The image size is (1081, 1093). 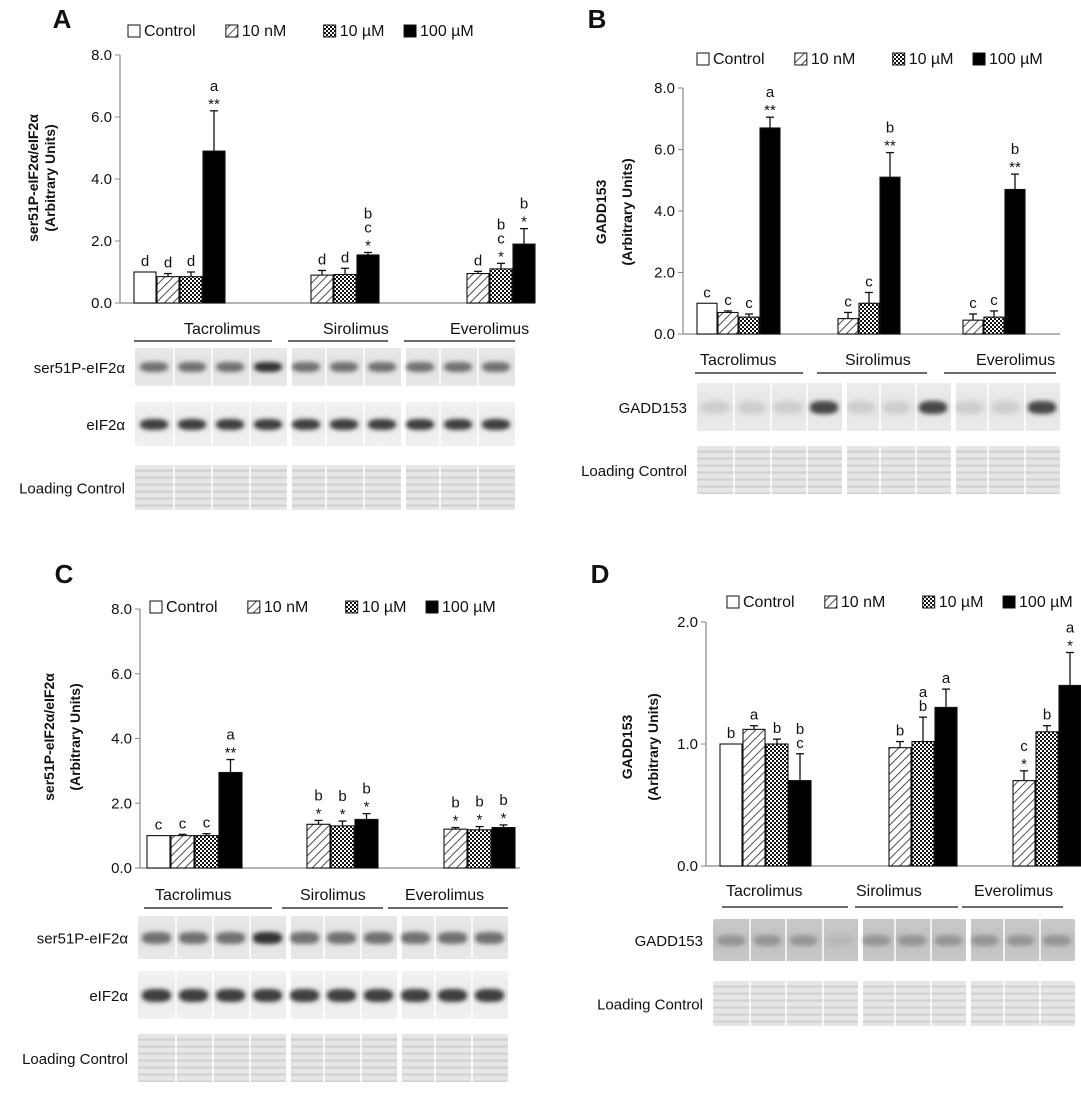 What do you see at coordinates (653, 408) in the screenshot?
I see `blot-row-label: GADD153` at bounding box center [653, 408].